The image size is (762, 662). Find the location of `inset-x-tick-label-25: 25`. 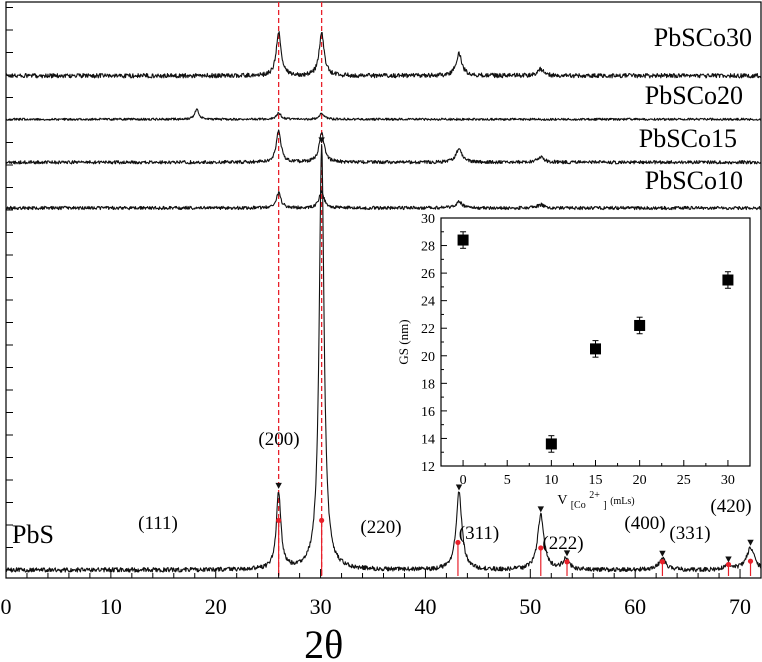

inset-x-tick-label-25: 25 is located at coordinates (684, 480).